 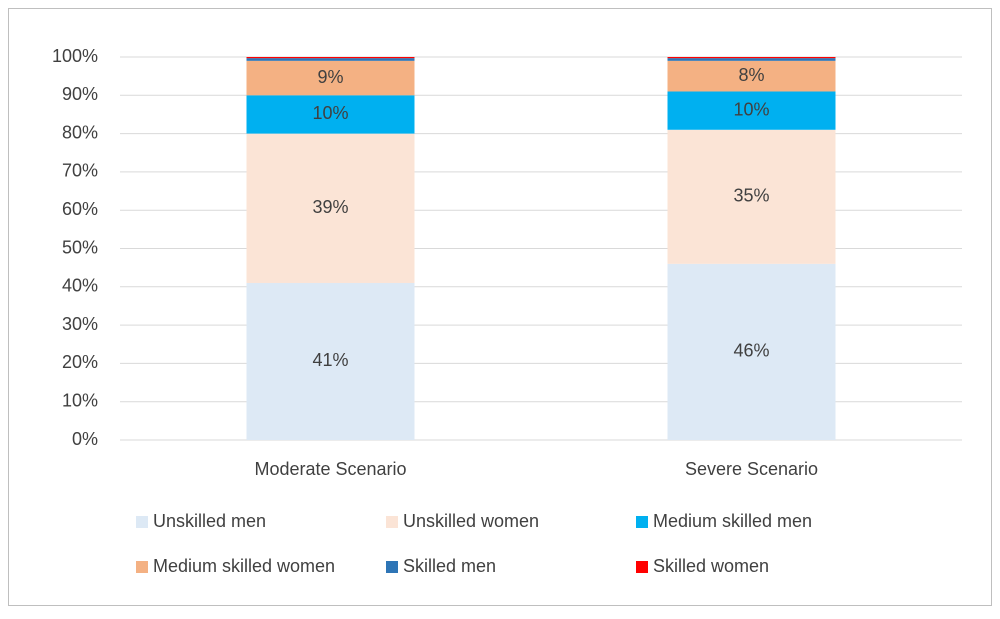 I want to click on x-tick-label: Moderate Scenario, so click(x=330, y=469).